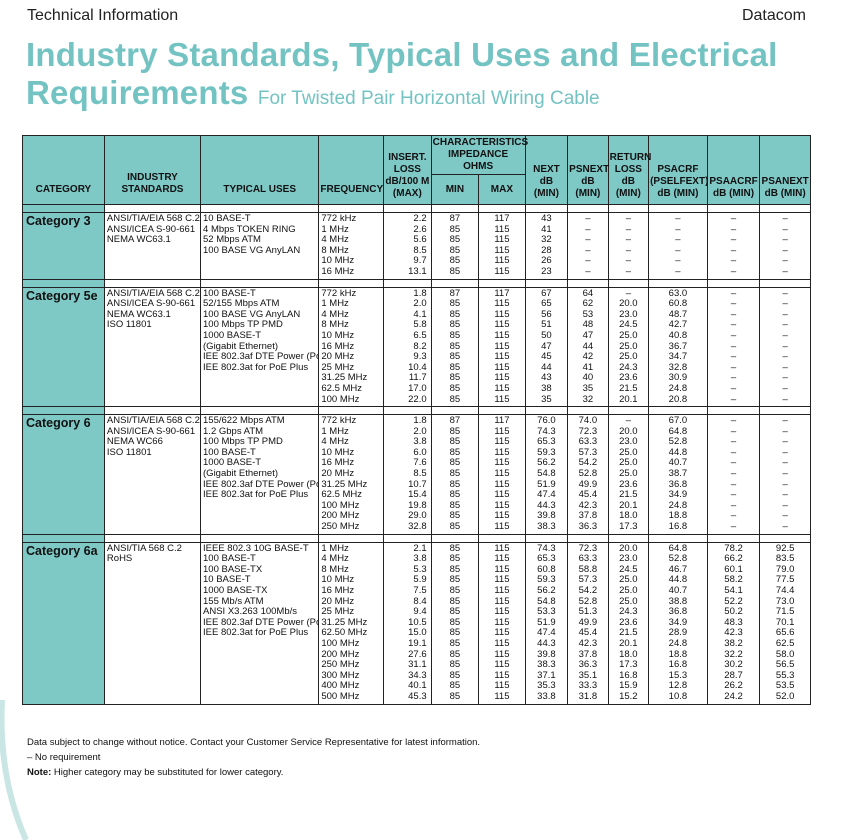  What do you see at coordinates (628, 686) in the screenshot?
I see `cell-line: 15.9` at bounding box center [628, 686].